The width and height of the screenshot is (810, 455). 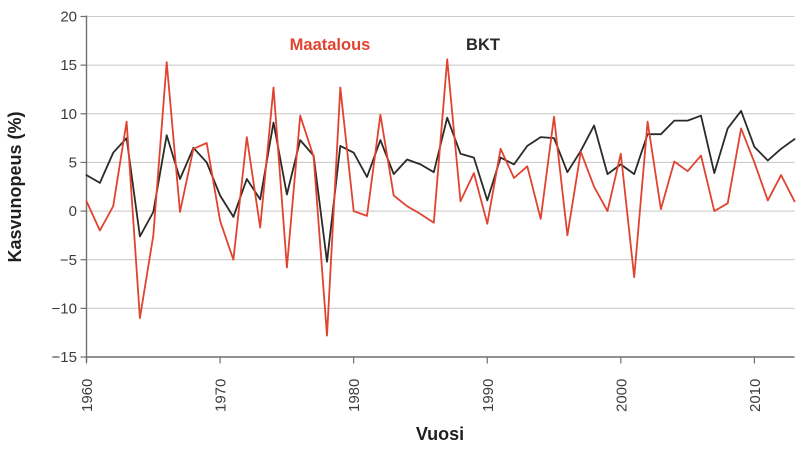 What do you see at coordinates (73, 211) in the screenshot?
I see `y-tick-label: 0` at bounding box center [73, 211].